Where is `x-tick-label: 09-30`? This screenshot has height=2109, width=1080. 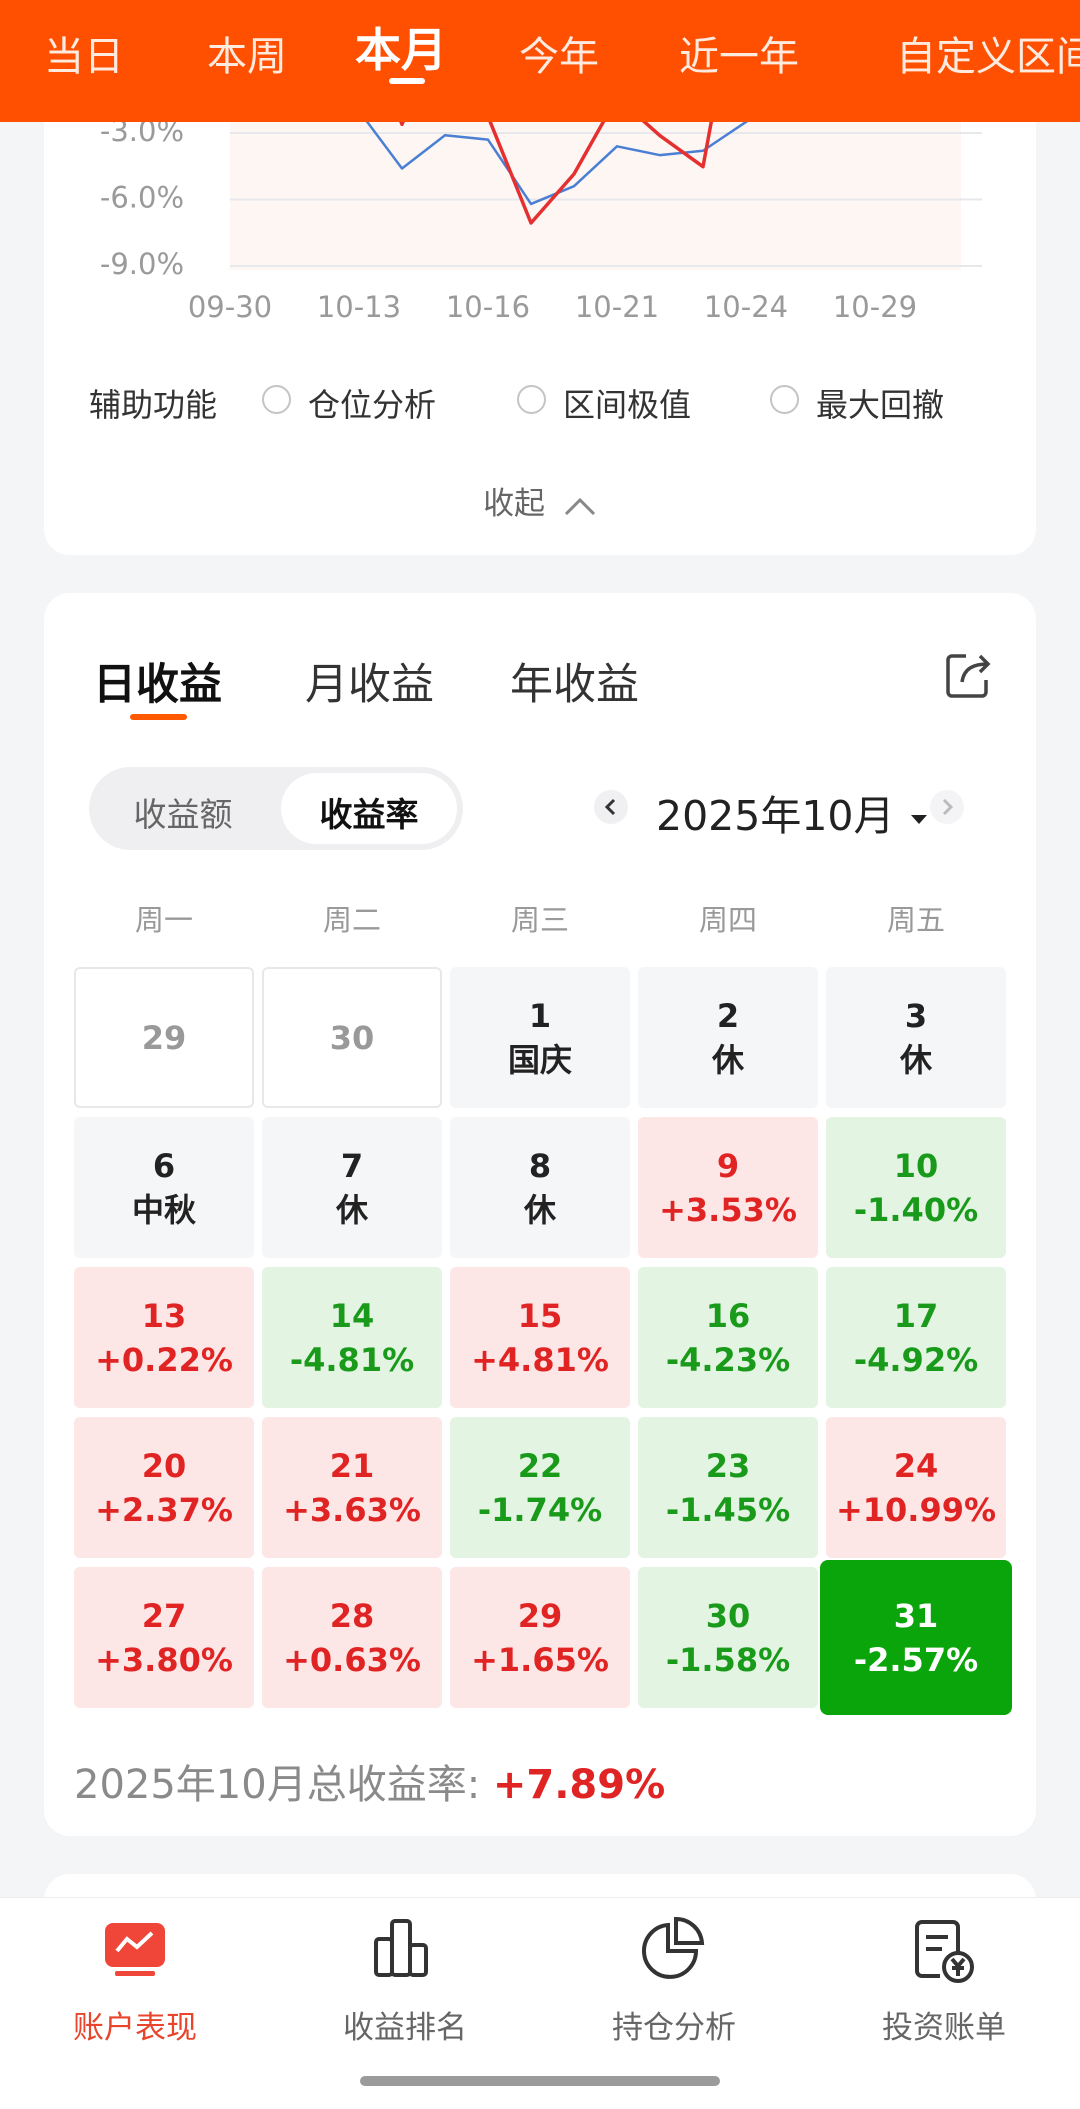
x-tick-label: 09-30 is located at coordinates (230, 307).